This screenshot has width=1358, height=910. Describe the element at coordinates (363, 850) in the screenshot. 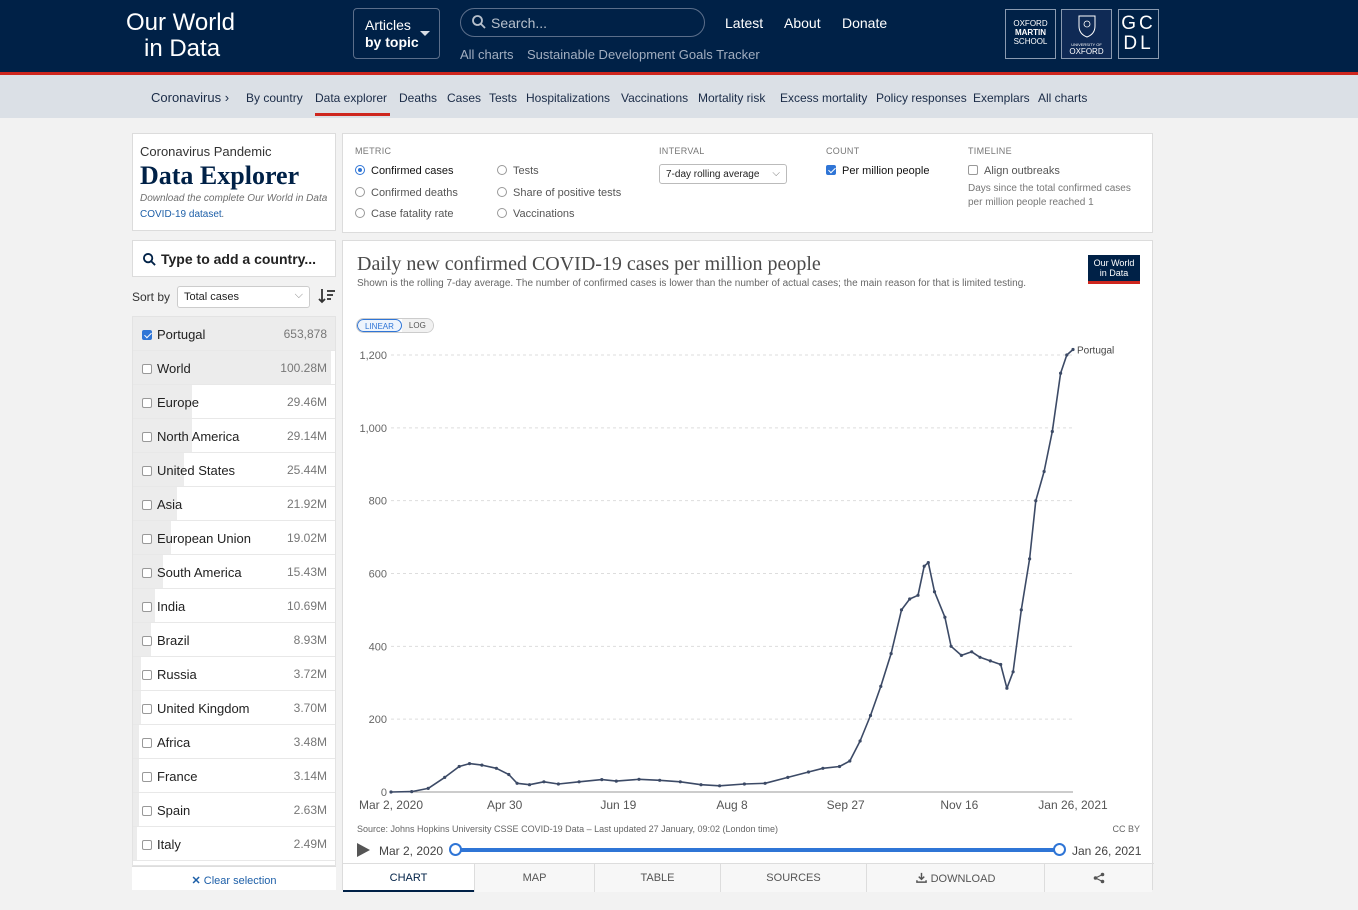

I see `play-icon` at that location.